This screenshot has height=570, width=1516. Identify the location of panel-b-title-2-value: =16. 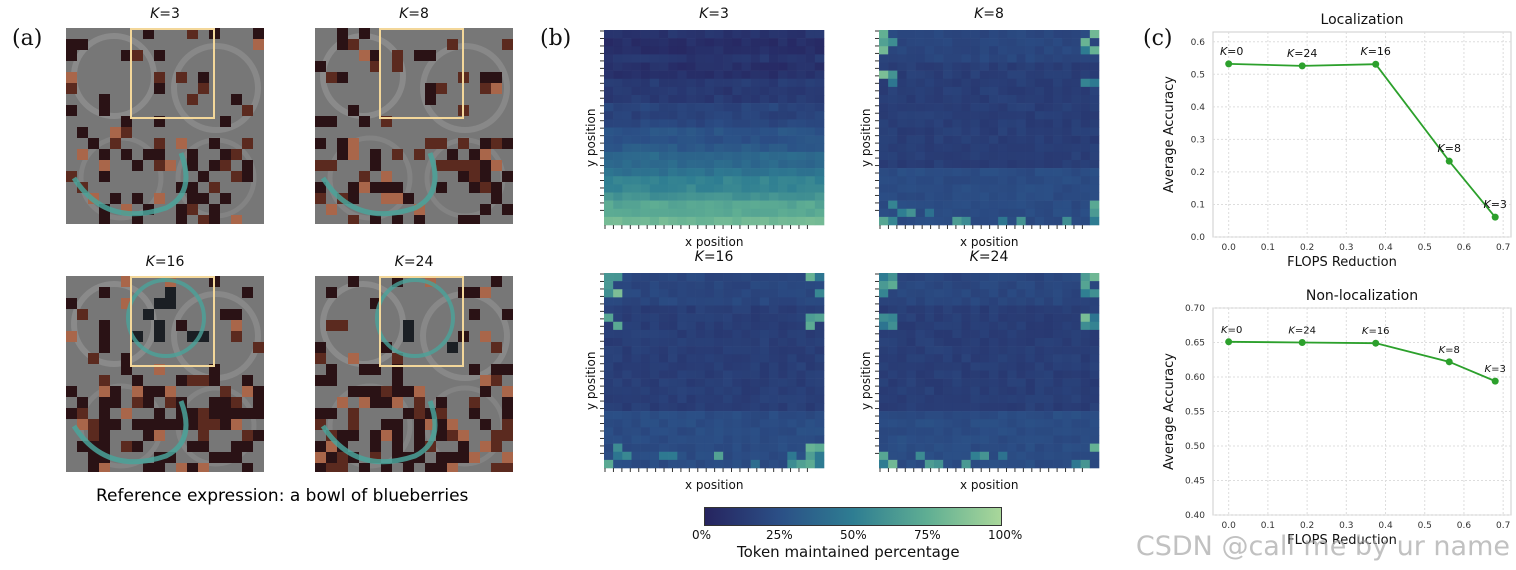
(718, 257).